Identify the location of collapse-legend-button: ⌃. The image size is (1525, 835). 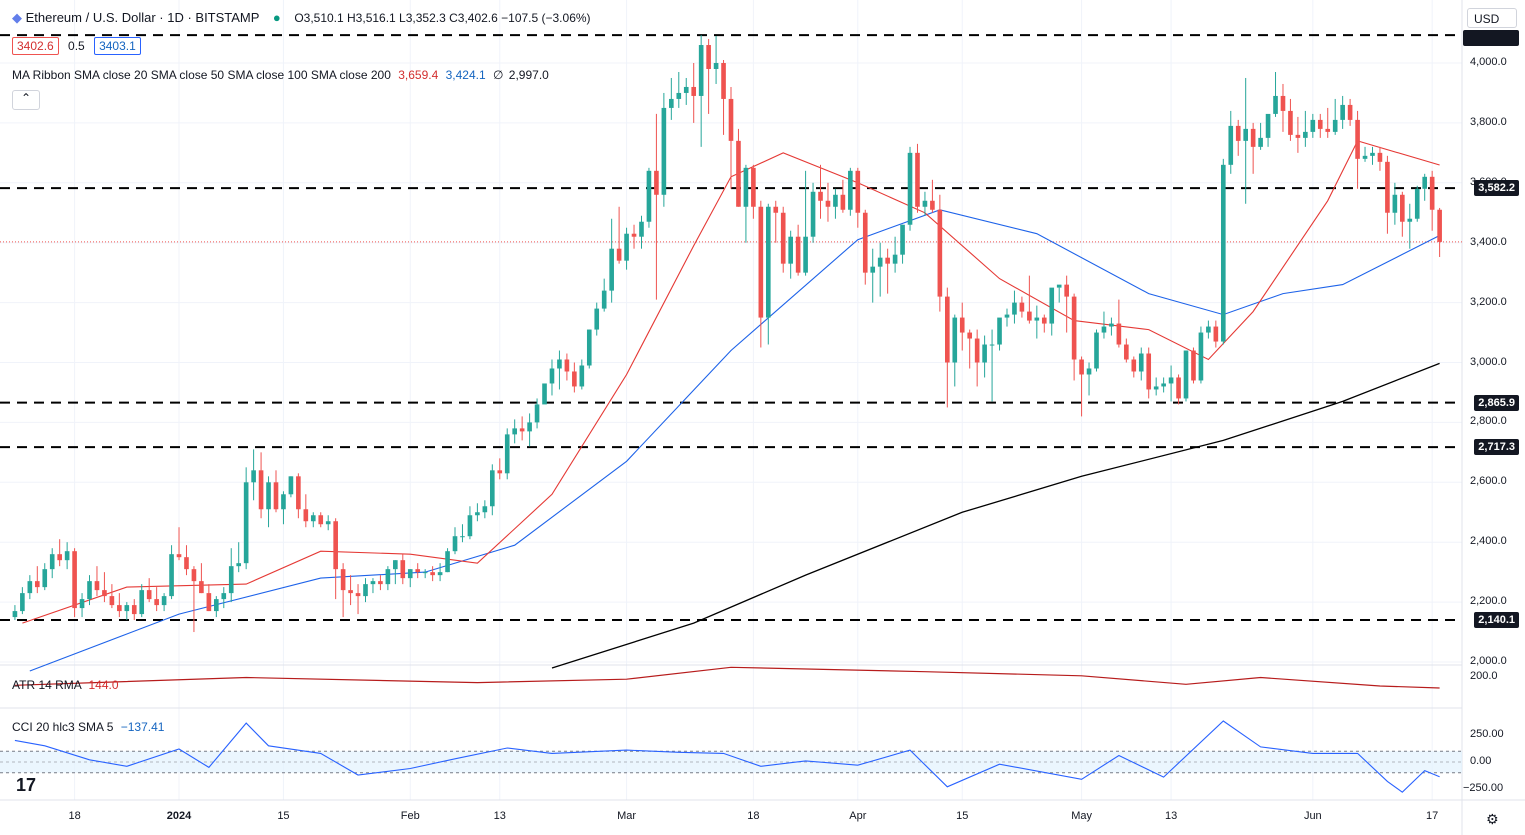
(26, 100).